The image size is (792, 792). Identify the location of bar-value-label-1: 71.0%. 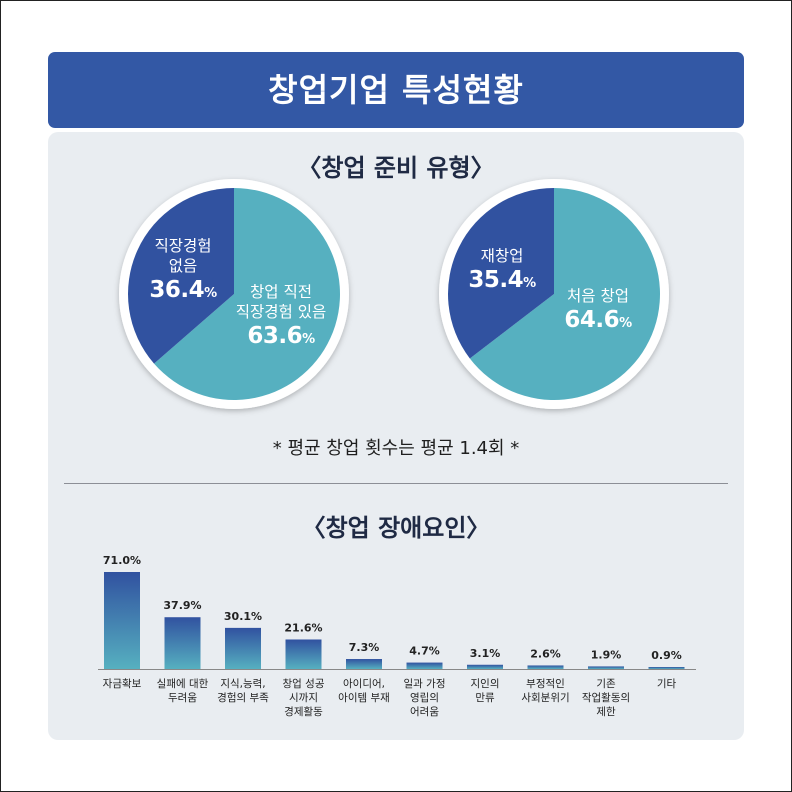
(122, 560).